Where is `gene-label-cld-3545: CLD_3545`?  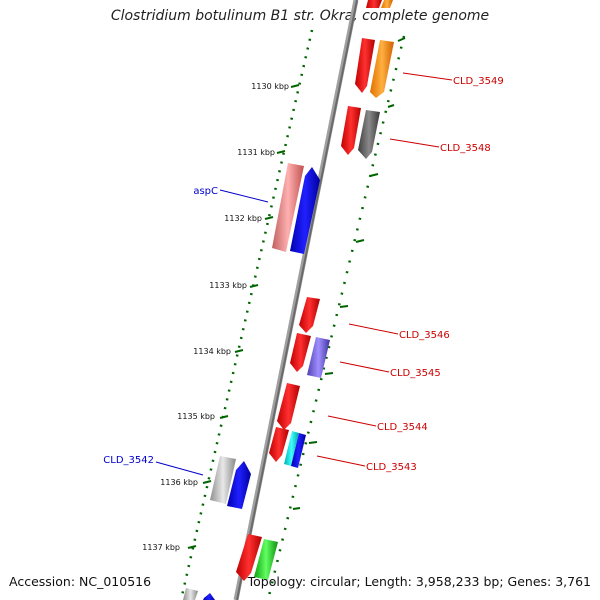
gene-label-cld-3545: CLD_3545 is located at coordinates (415, 373).